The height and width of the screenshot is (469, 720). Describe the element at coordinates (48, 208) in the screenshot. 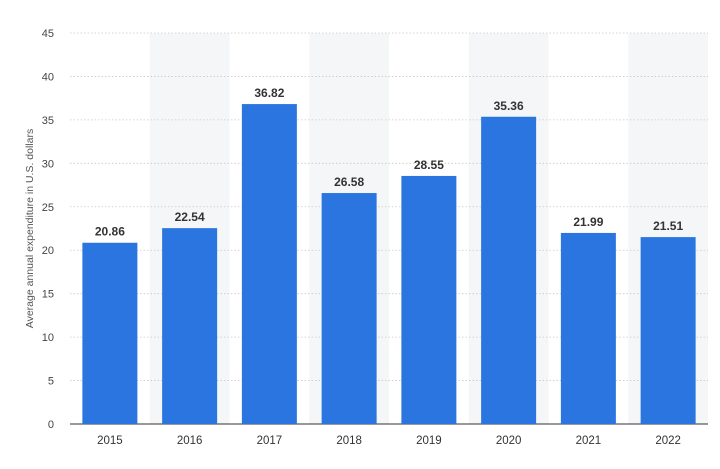

I see `y-tick-label: 25` at that location.